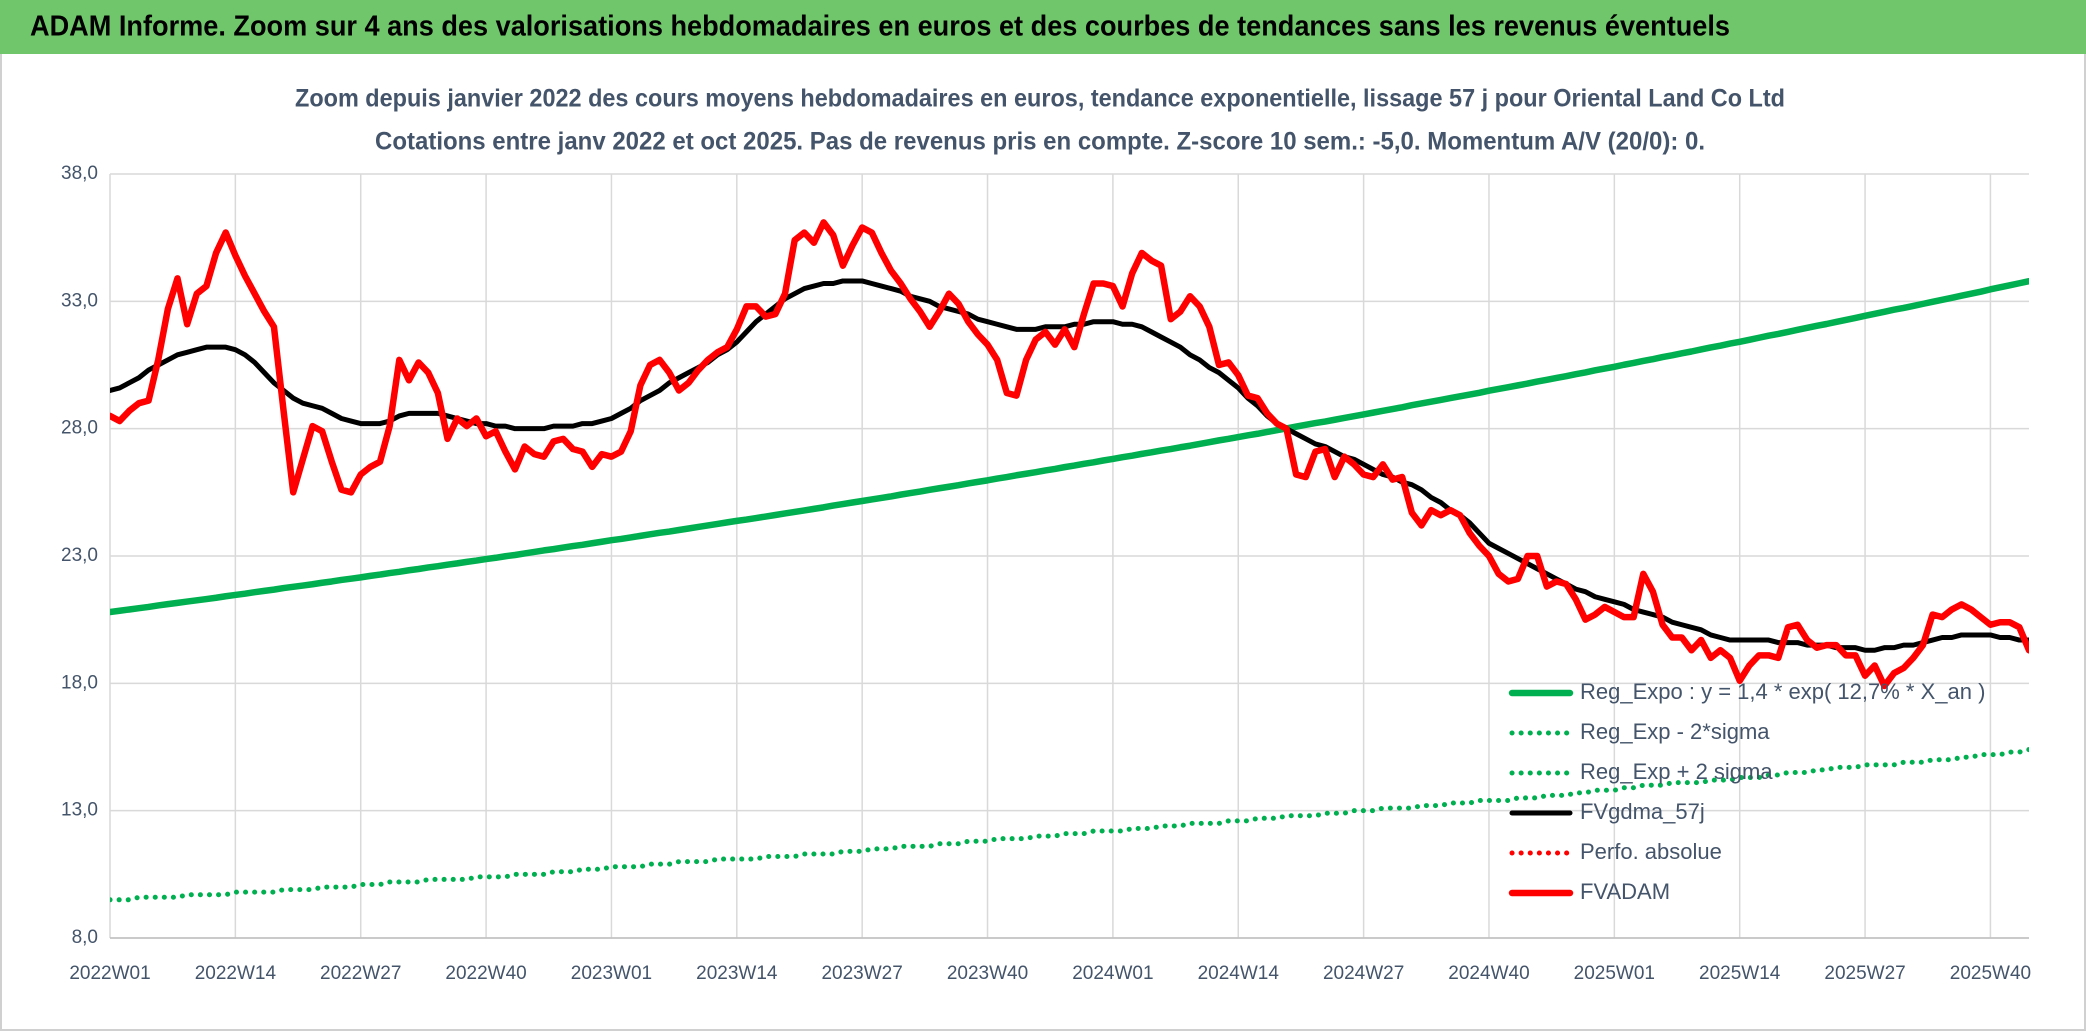 The height and width of the screenshot is (1031, 2086). Describe the element at coordinates (485, 973) in the screenshot. I see `x-tick-label: 2022W40` at that location.